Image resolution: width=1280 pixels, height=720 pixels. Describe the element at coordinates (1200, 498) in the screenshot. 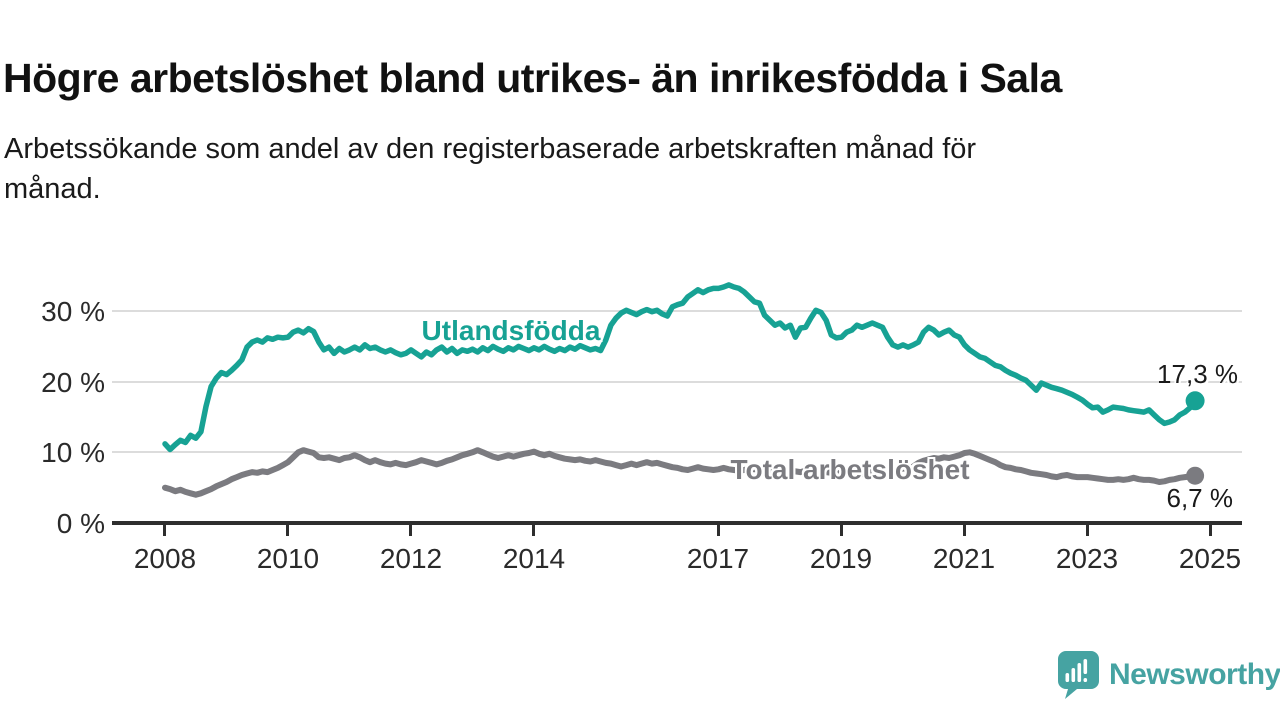

I see `end-value-label-total: 6,7 %` at that location.